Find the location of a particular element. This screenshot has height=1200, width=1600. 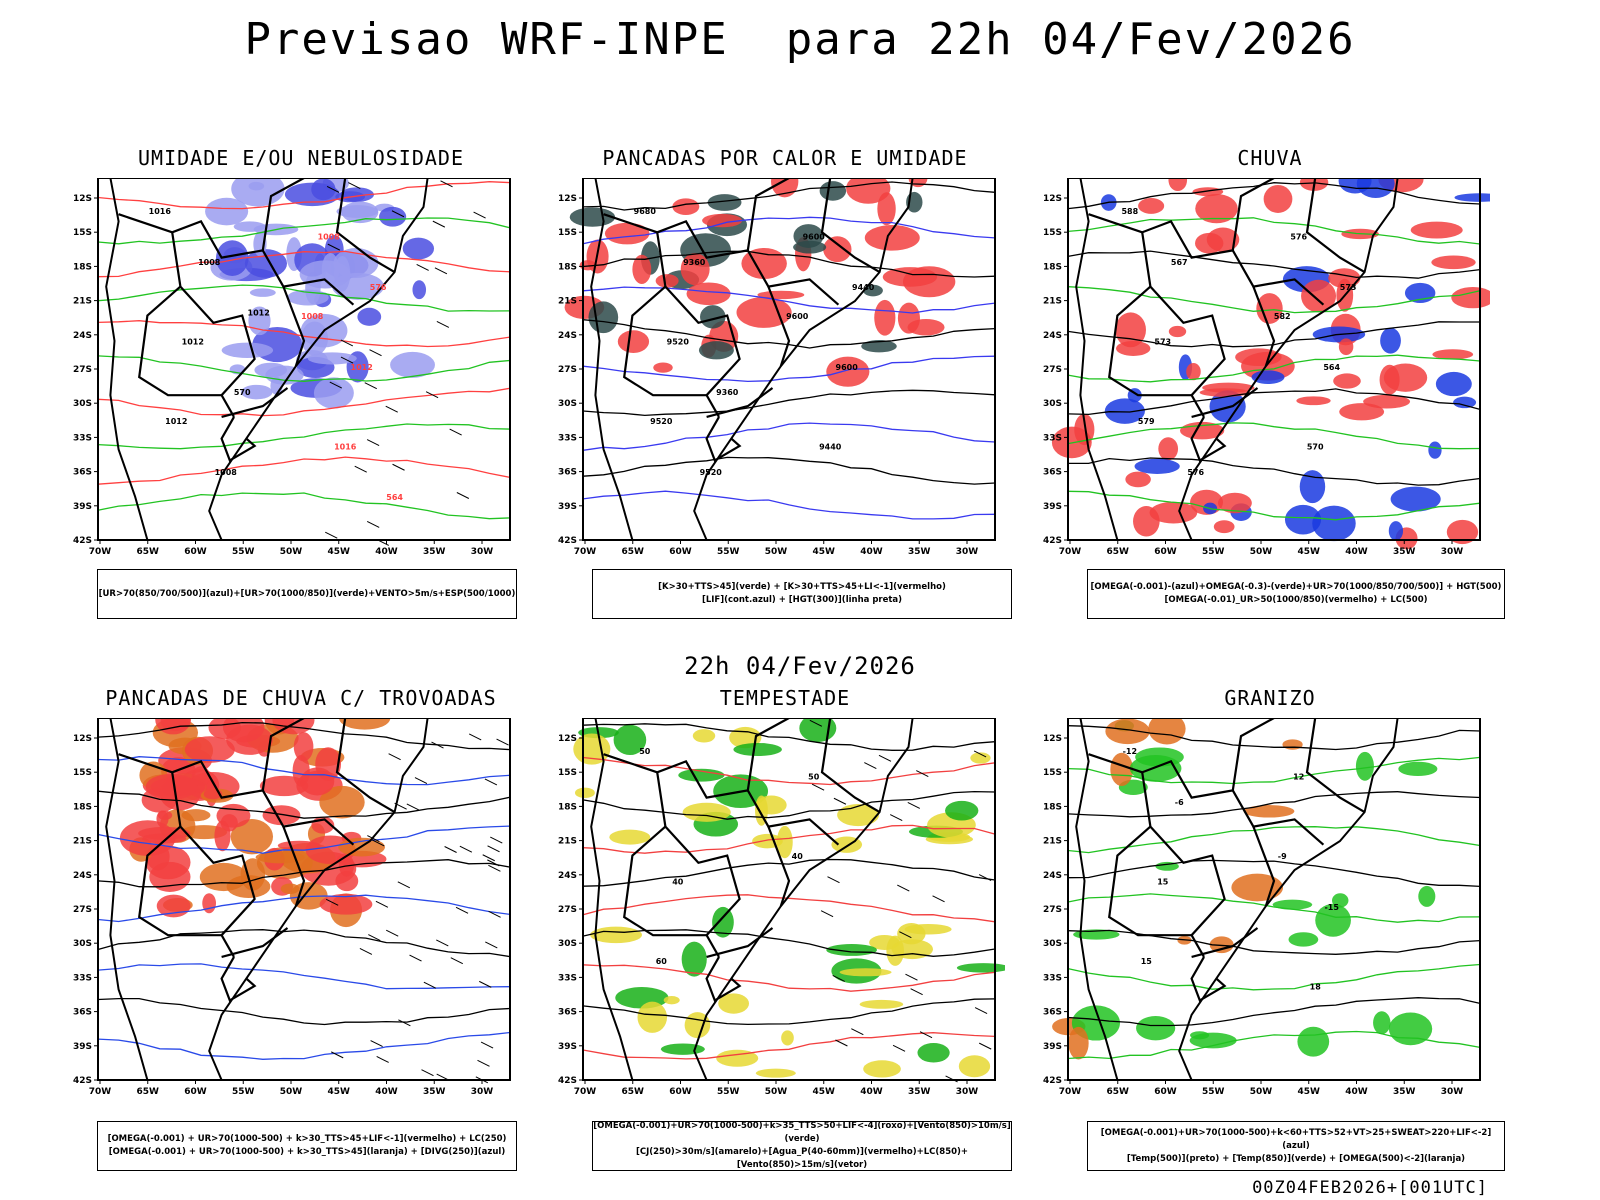

lon-label: 30W is located at coordinates (482, 1092).